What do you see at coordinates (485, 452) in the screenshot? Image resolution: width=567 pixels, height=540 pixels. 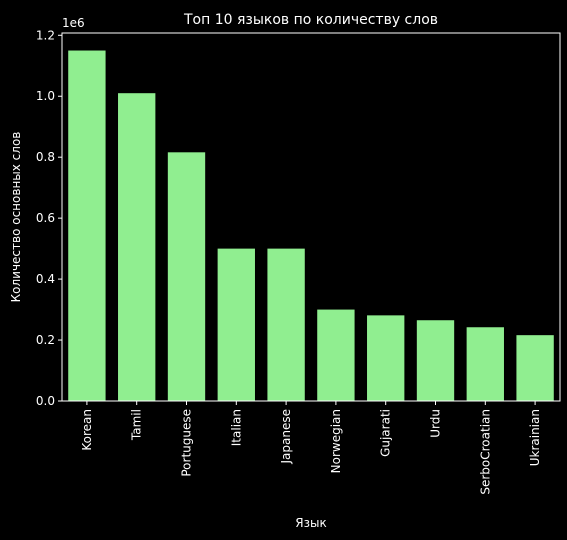 I see `x-tick-label-serbocroatian: SerboCroatian` at bounding box center [485, 452].